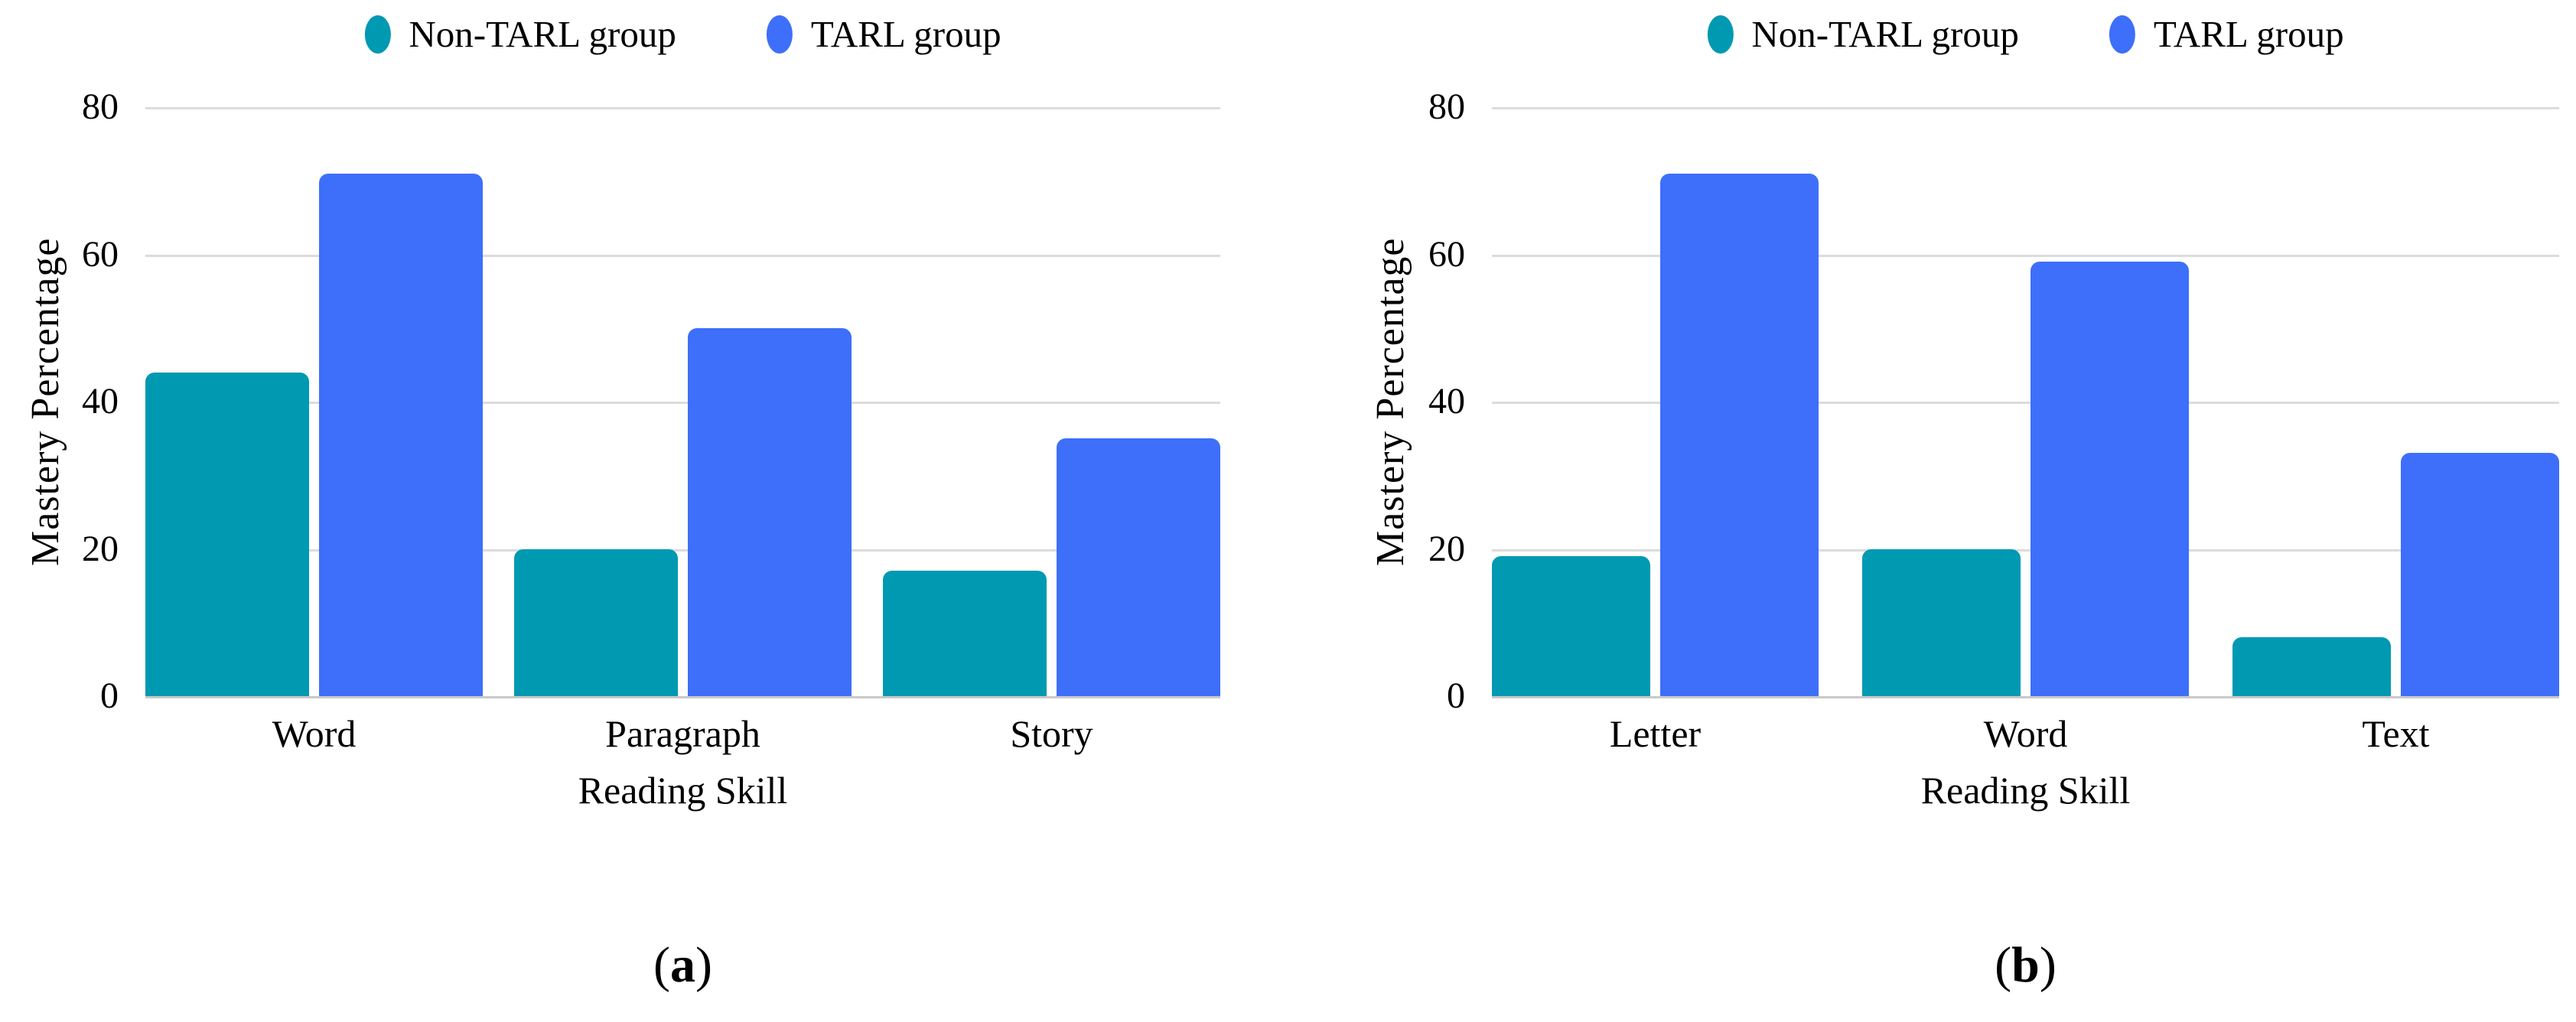 Image resolution: width=2576 pixels, height=1022 pixels. I want to click on panel-caption-b: (b), so click(2026, 965).